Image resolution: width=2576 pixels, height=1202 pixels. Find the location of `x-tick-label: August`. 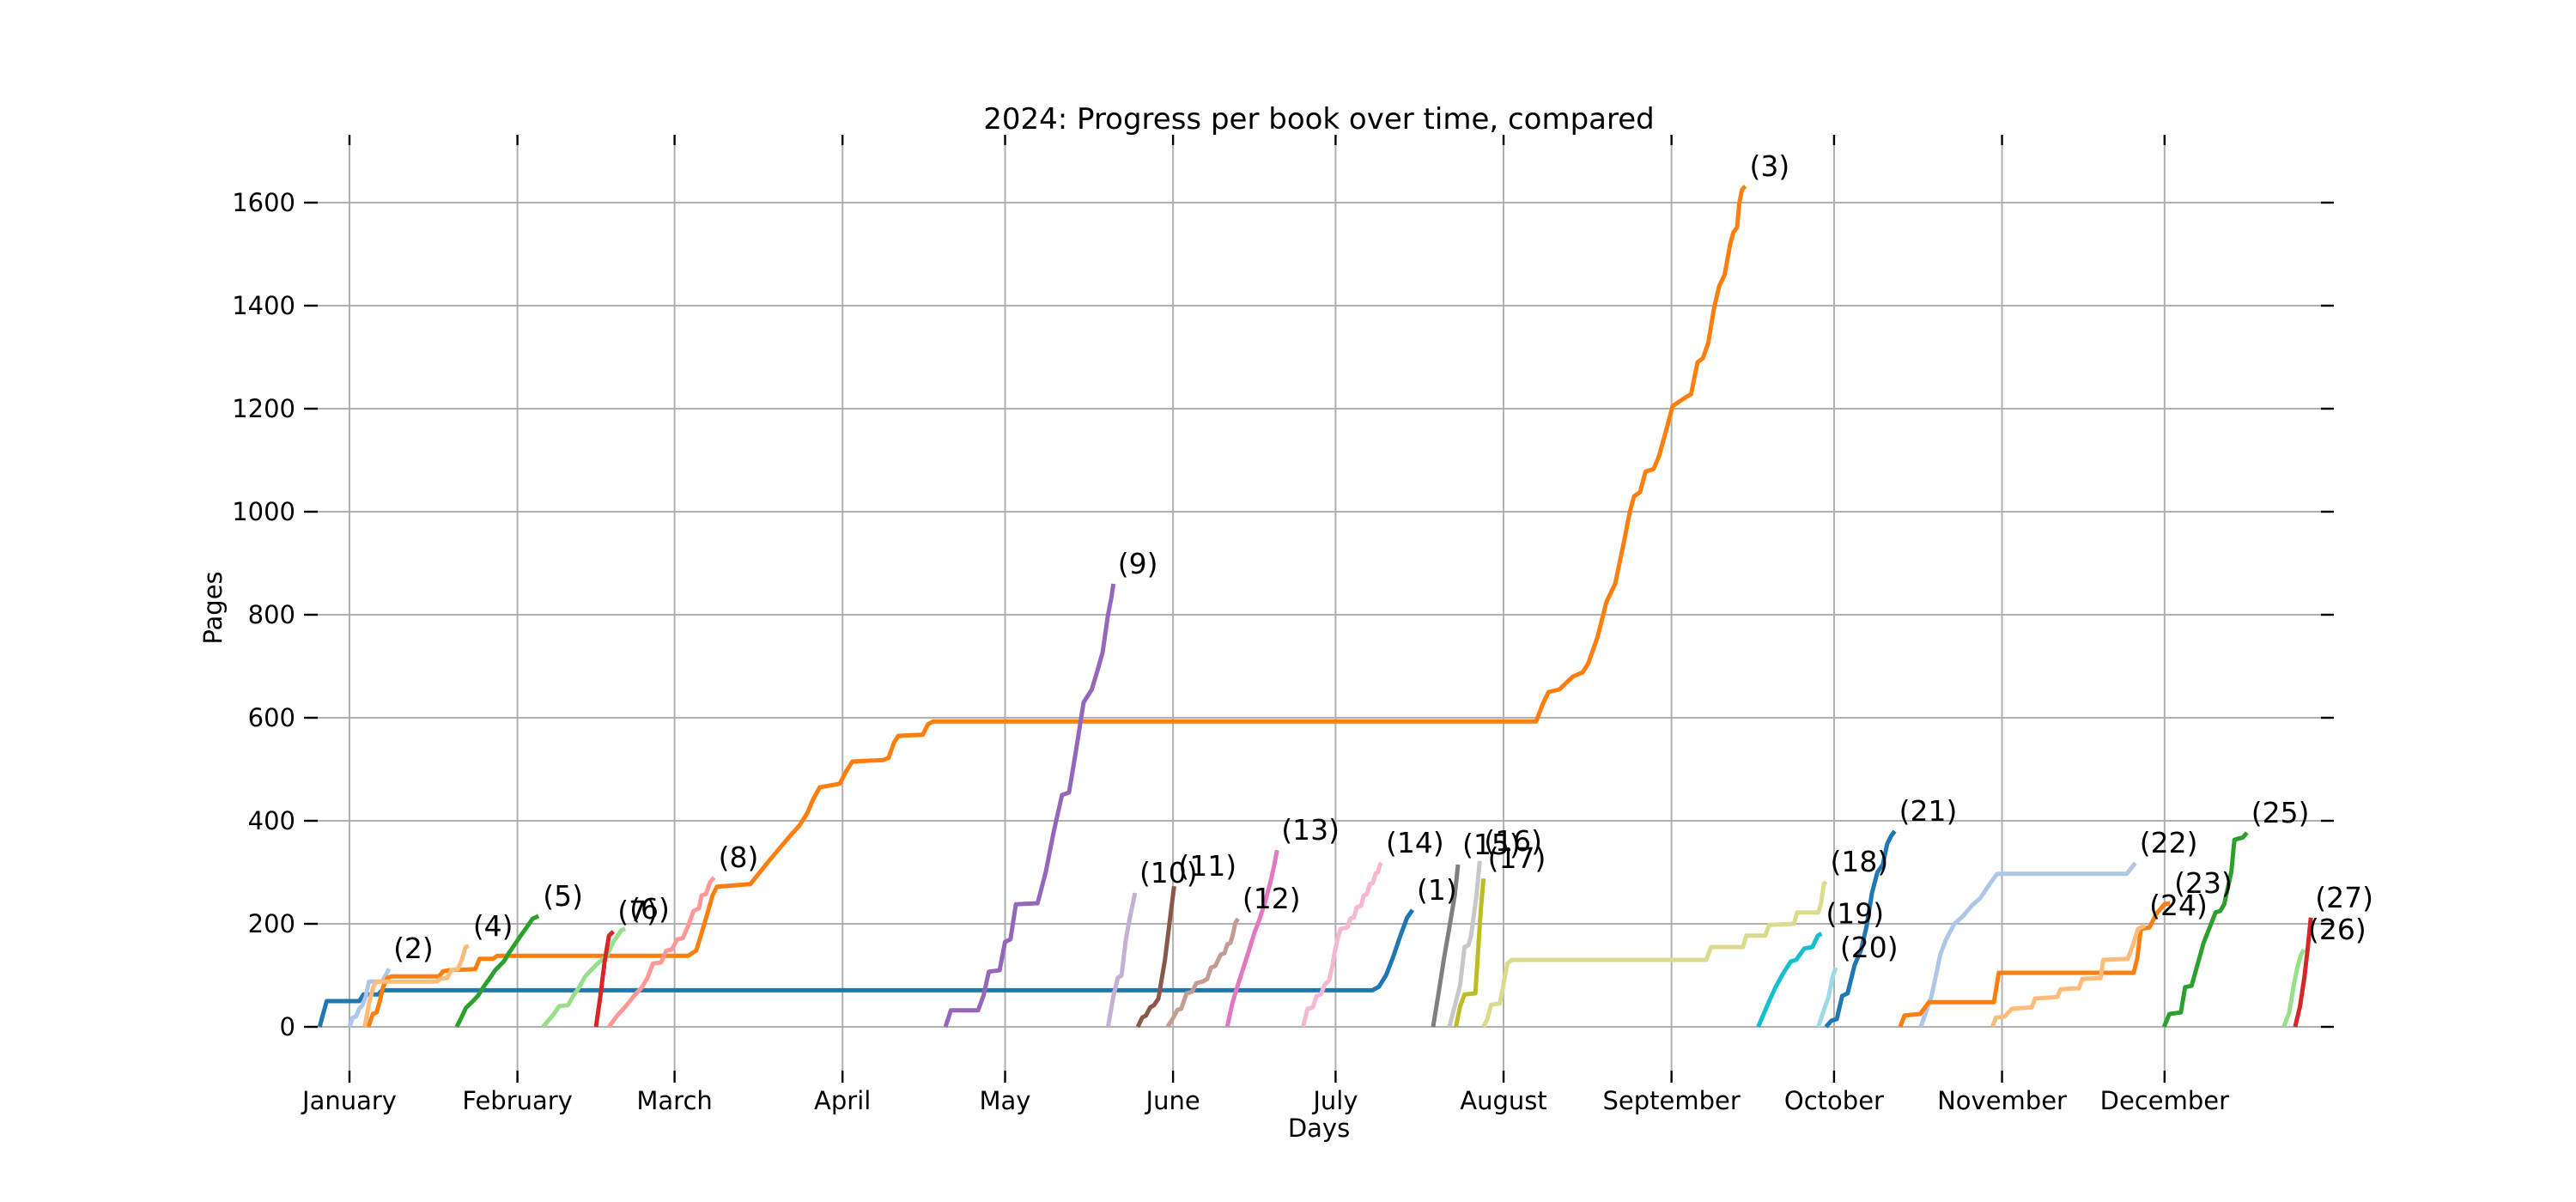

x-tick-label: August is located at coordinates (1503, 1101).